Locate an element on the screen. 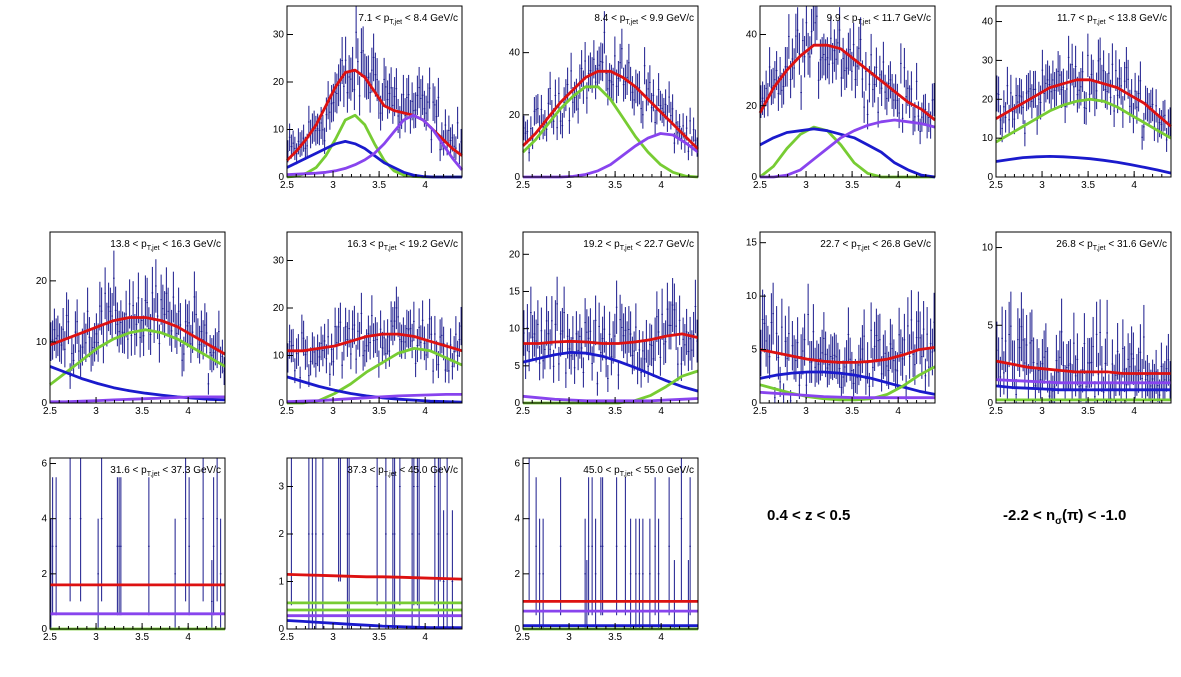 The image size is (1181, 677). panel-9: 2.5 3 3.5 4 0 2 4 6 31.6 < pT,jet < 37.3 GeV/c is located at coordinates (133, 550).